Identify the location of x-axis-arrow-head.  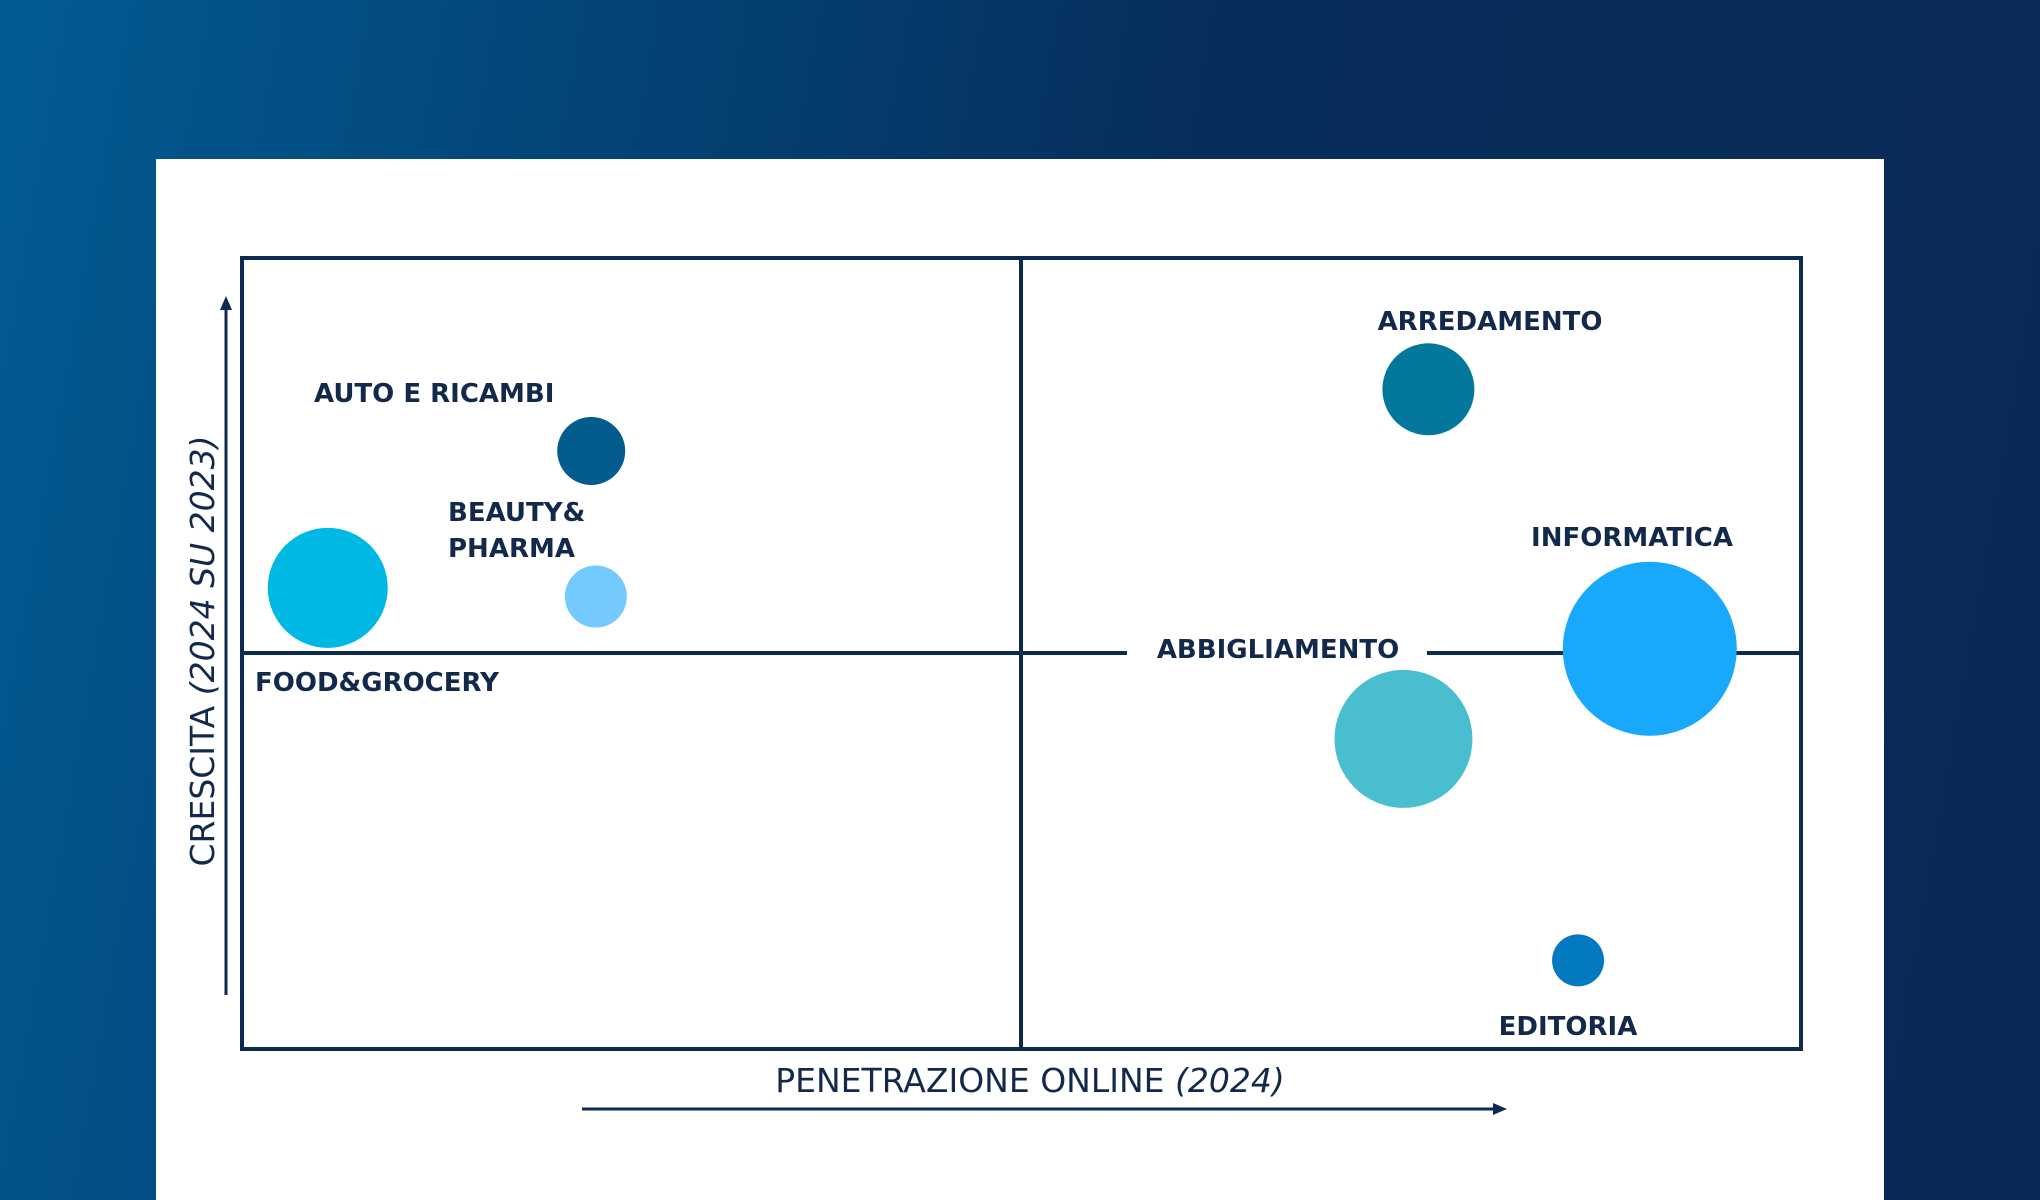
(1500, 1109).